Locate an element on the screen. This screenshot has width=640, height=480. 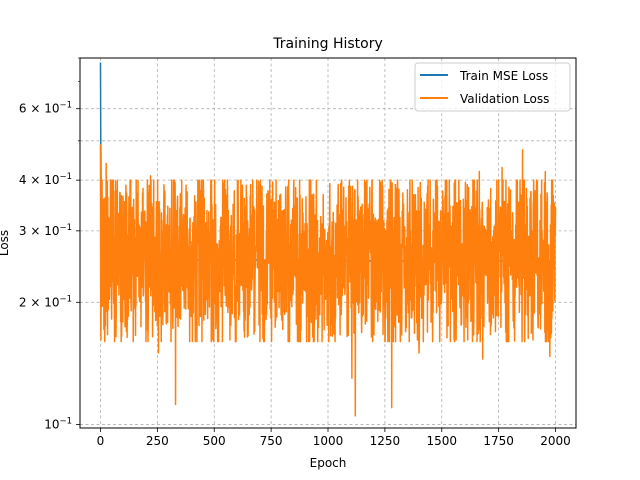
chart-title: Training History is located at coordinates (327, 44).